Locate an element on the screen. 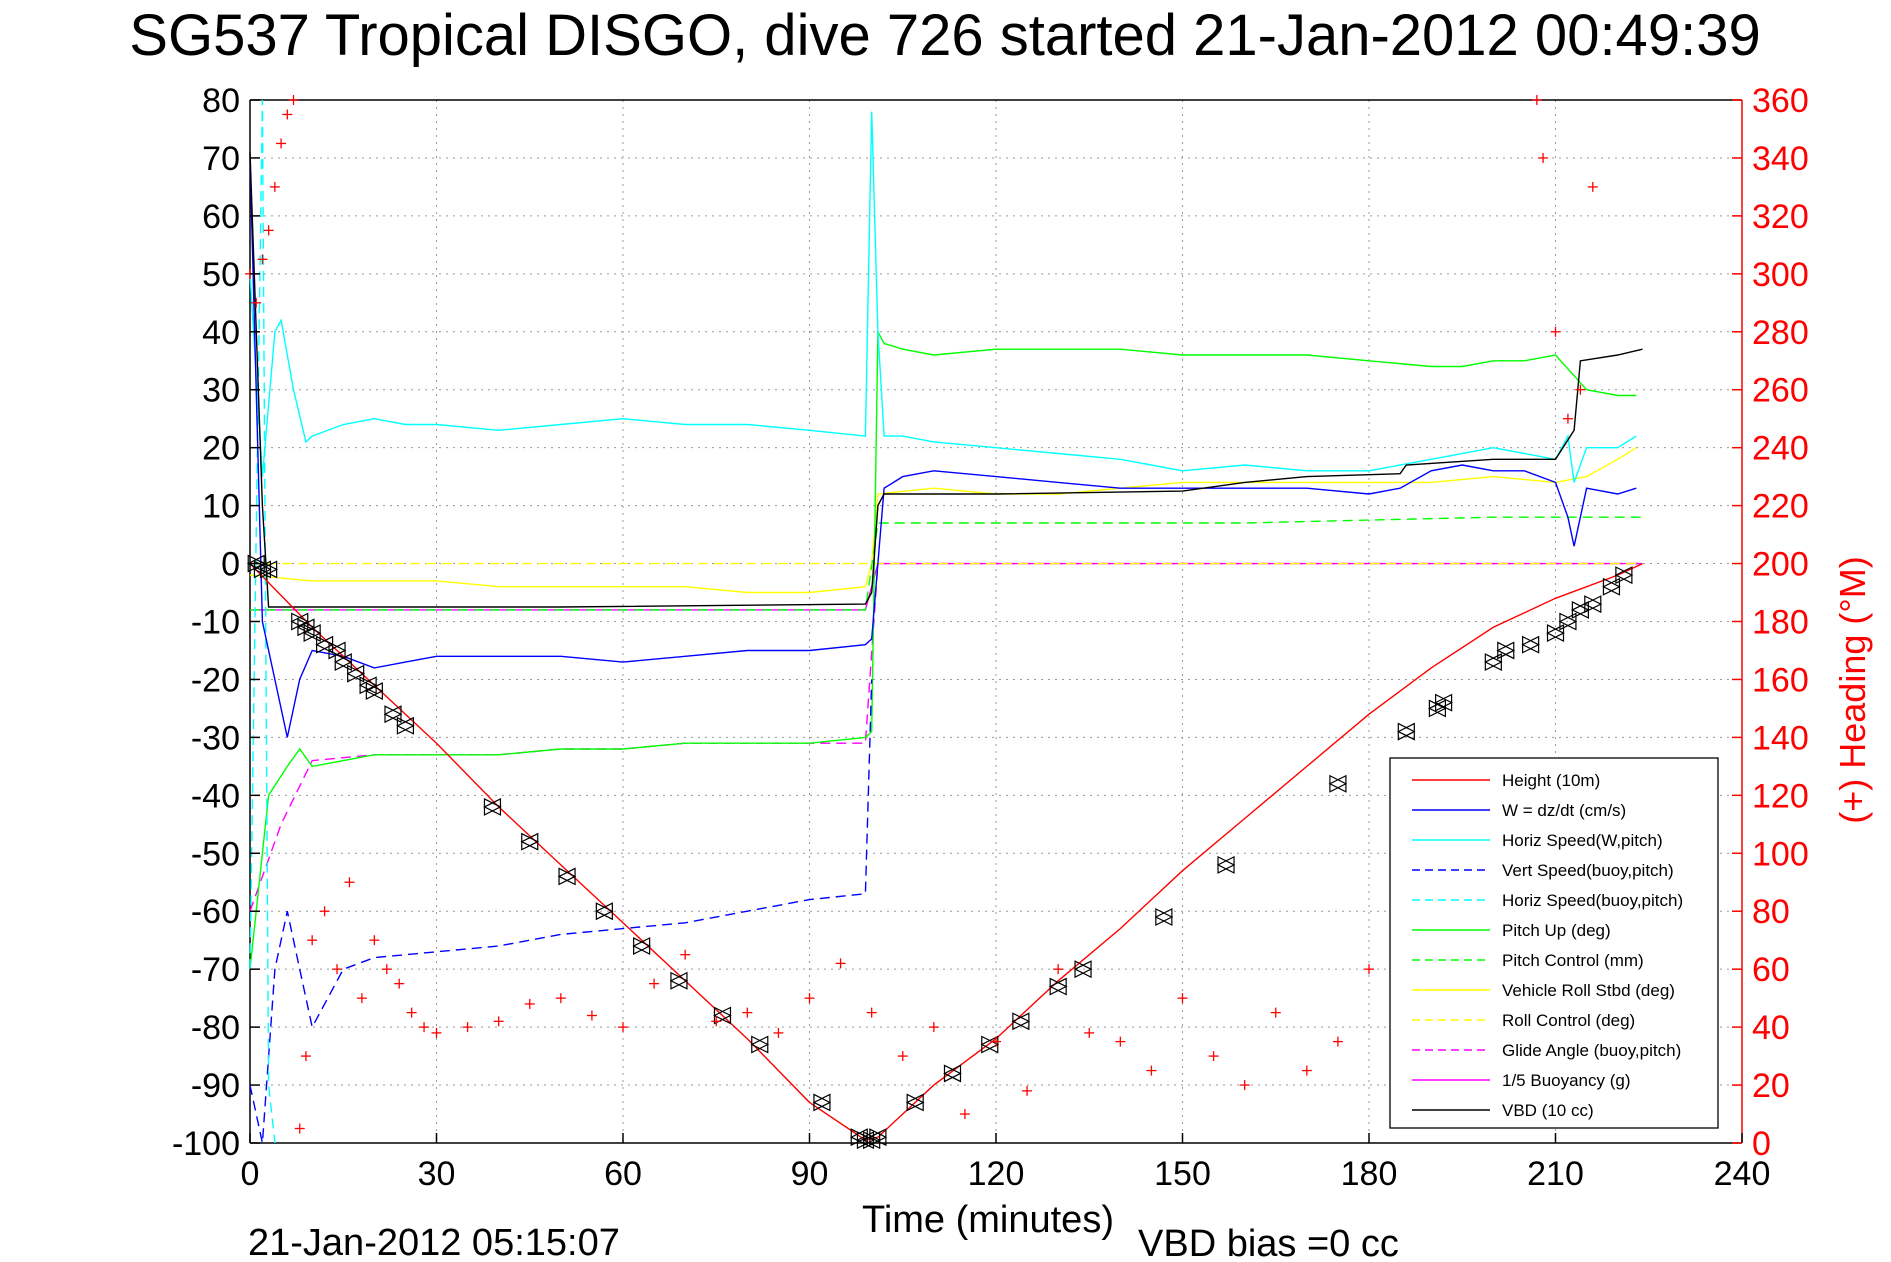 This screenshot has height=1262, width=1891. x-tick-label: 60 is located at coordinates (623, 1174).